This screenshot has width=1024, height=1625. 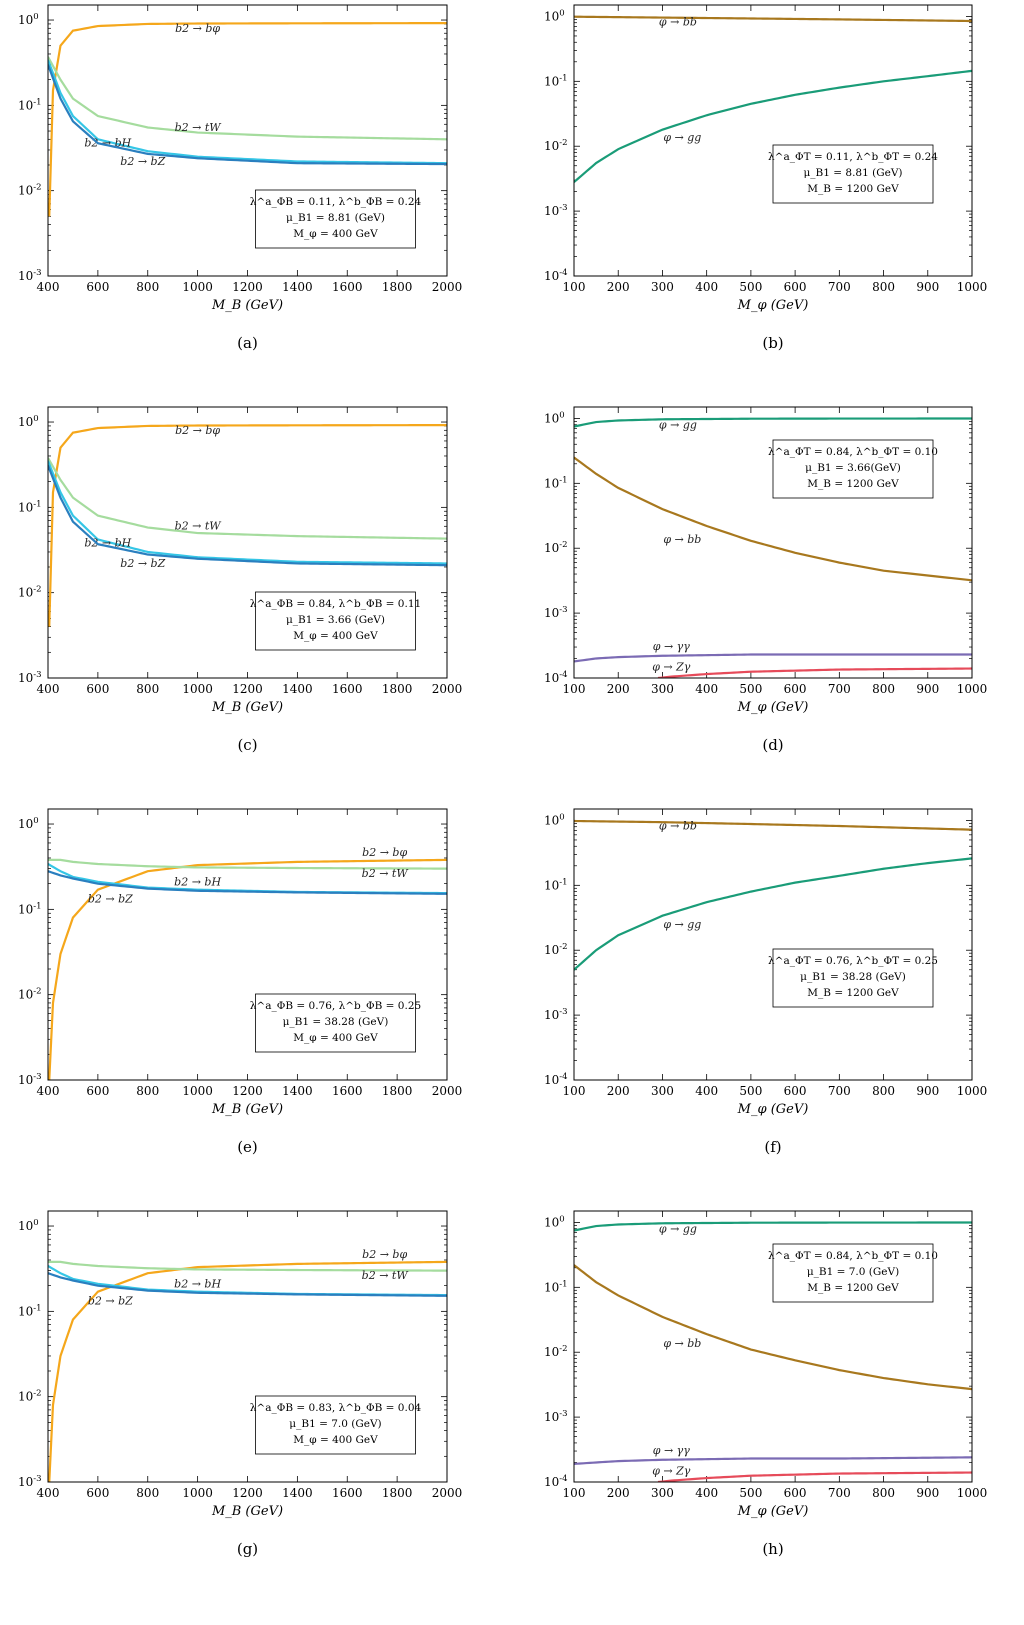 I want to click on info-line: λ^a_ΦB = 0.84, λ^b_ΦB = 0.11, so click(x=335, y=604).